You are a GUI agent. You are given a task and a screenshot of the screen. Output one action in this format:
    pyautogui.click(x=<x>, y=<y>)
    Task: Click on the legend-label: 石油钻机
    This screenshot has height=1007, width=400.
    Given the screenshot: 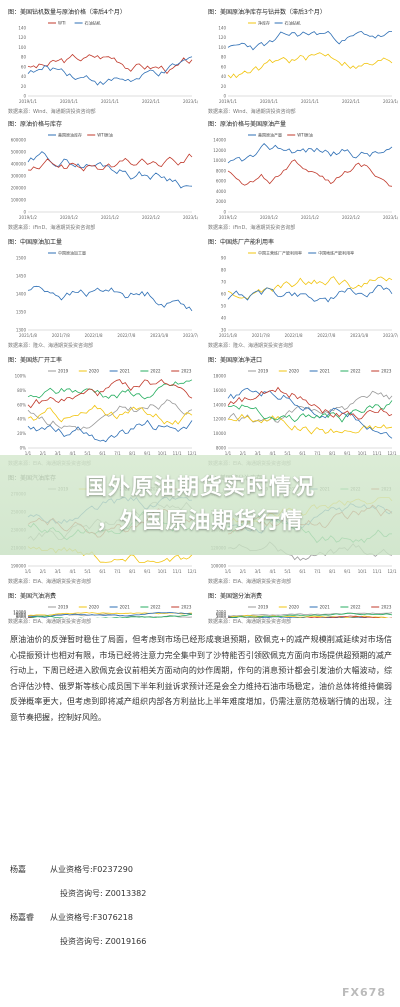 What is the action you would take?
    pyautogui.click(x=293, y=23)
    